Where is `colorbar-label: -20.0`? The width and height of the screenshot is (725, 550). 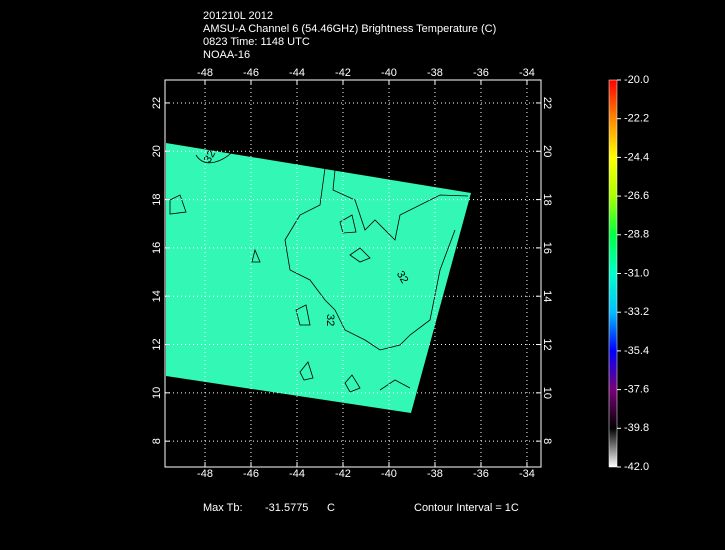
colorbar-label: -20.0 is located at coordinates (636, 80).